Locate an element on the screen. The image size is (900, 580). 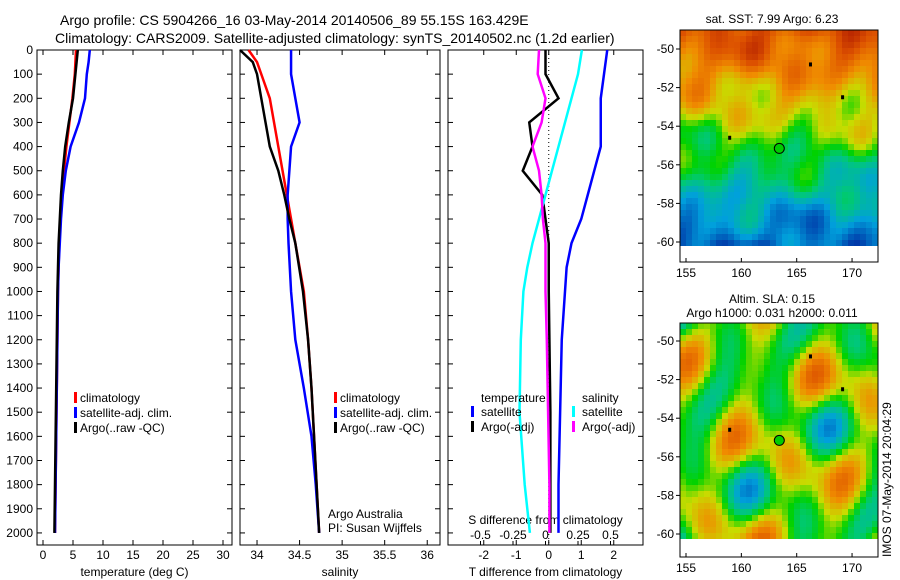
legend-swatch is located at coordinates (573, 411).